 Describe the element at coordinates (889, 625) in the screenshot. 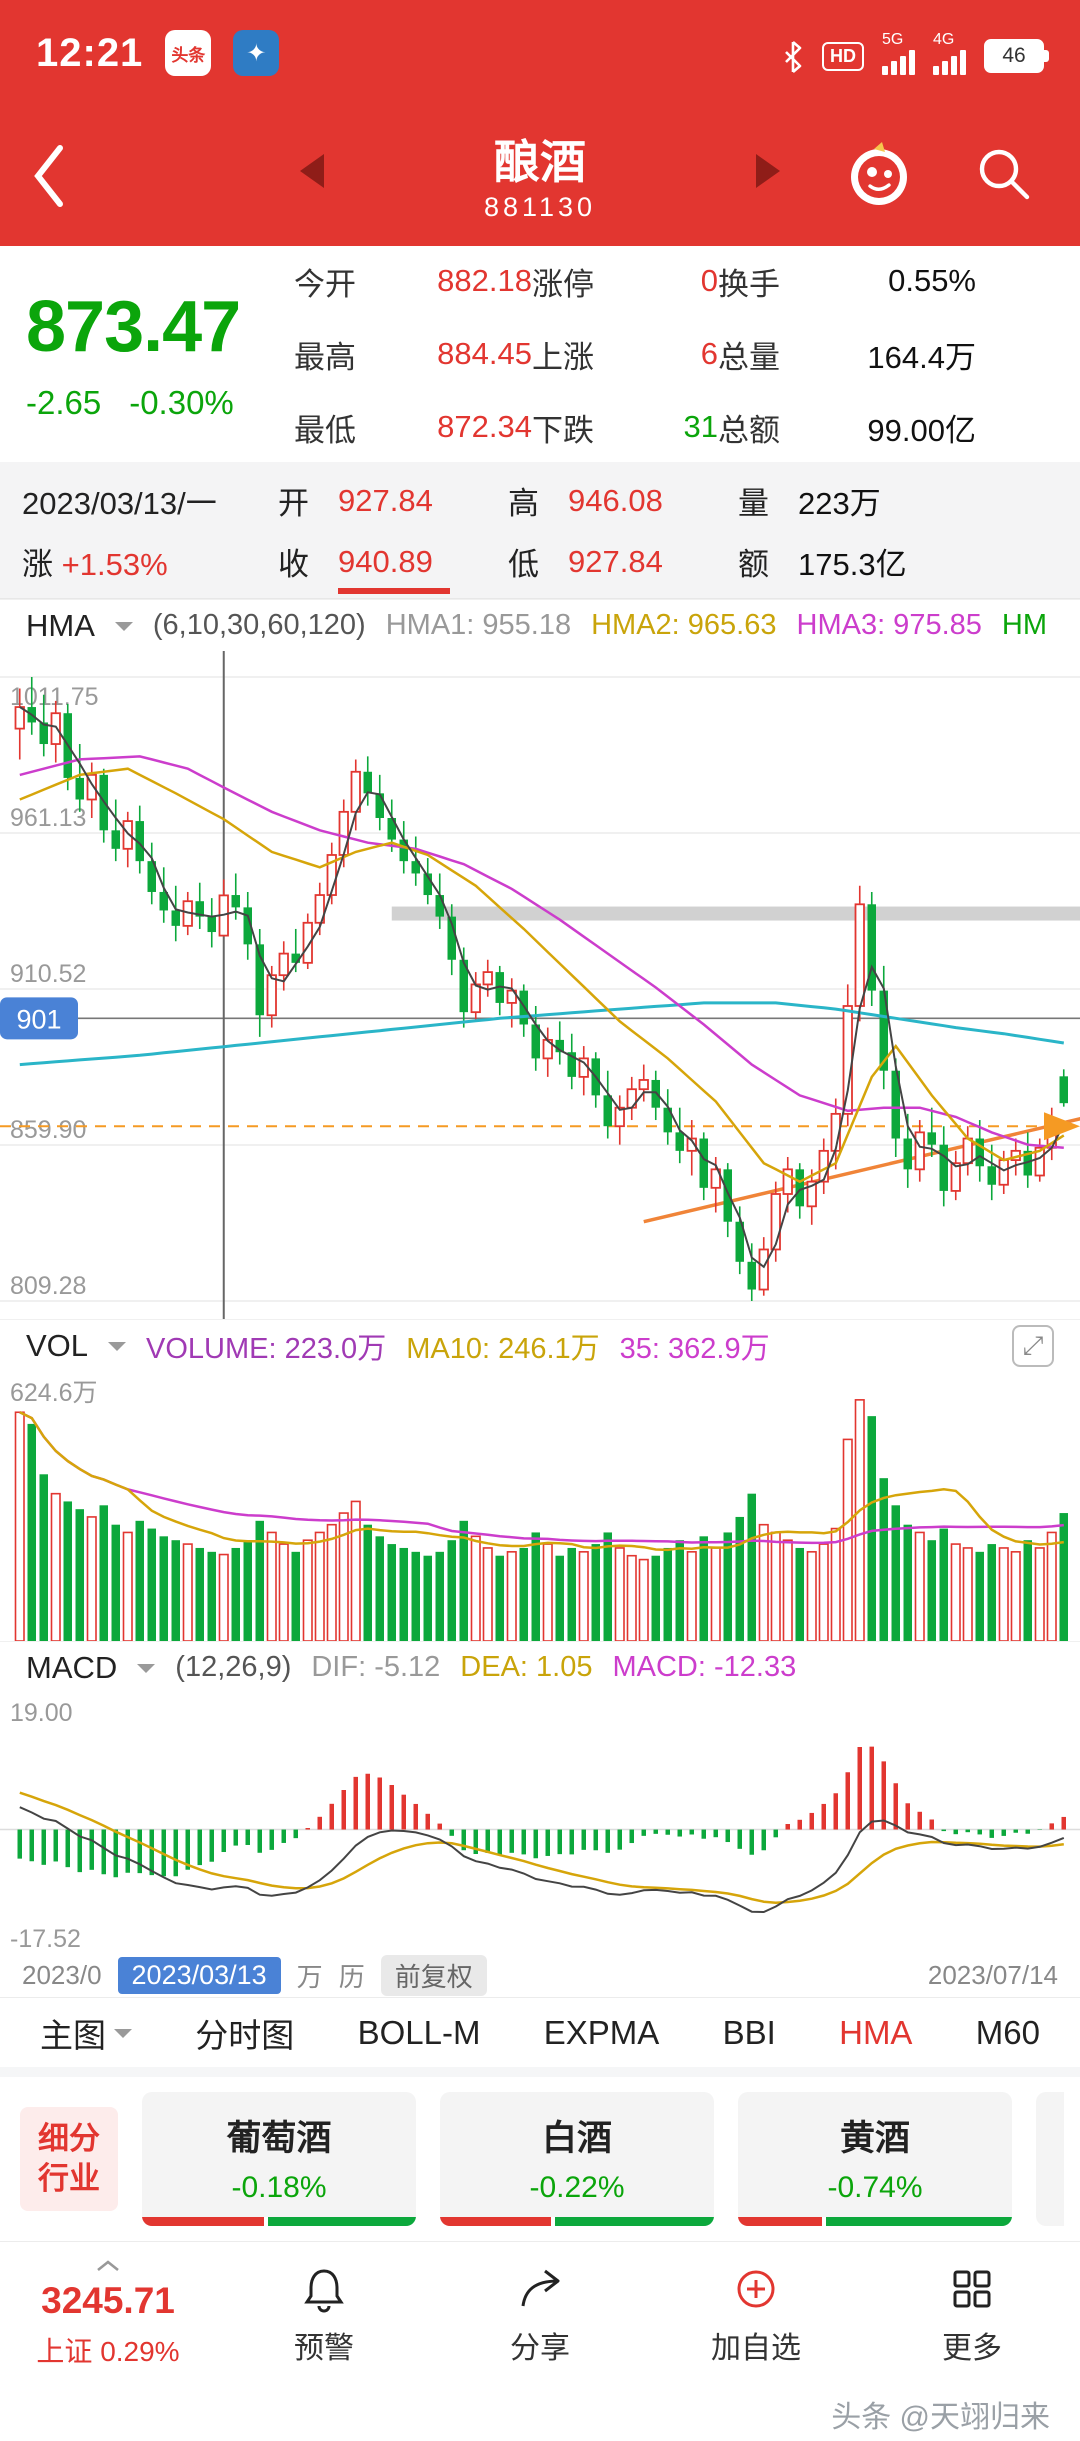

I see `hma3-value: HMA3: 975.85` at that location.